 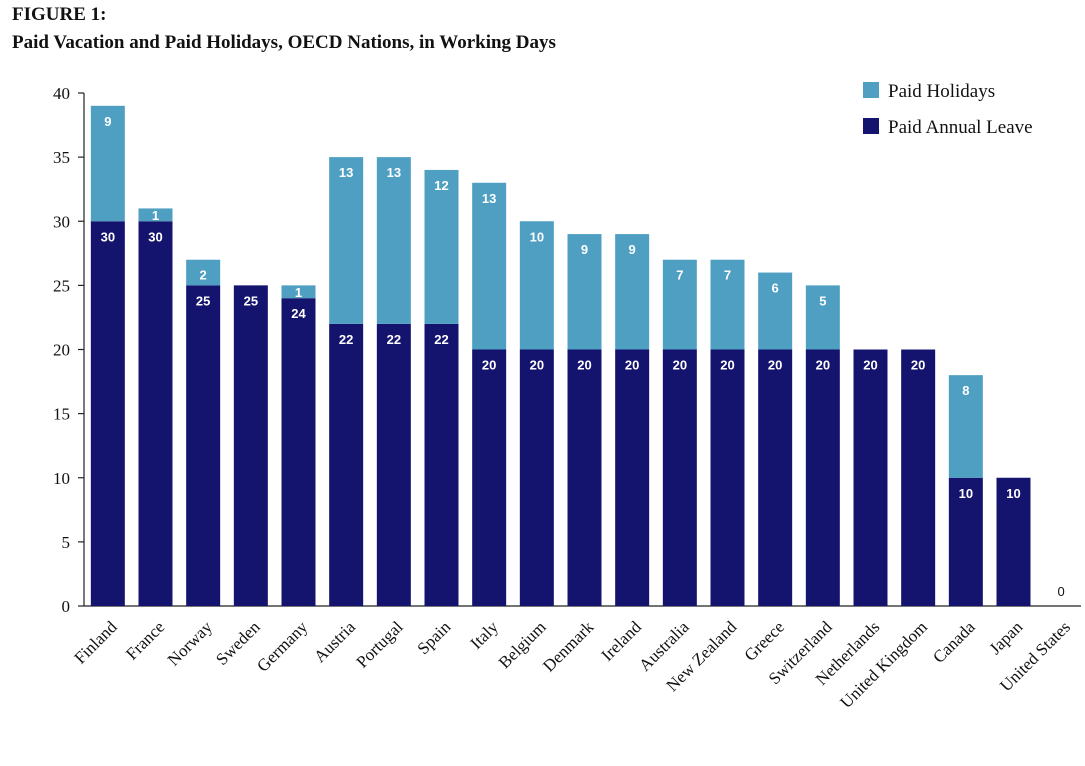 I want to click on data-label-holidays: 8, so click(x=965, y=390).